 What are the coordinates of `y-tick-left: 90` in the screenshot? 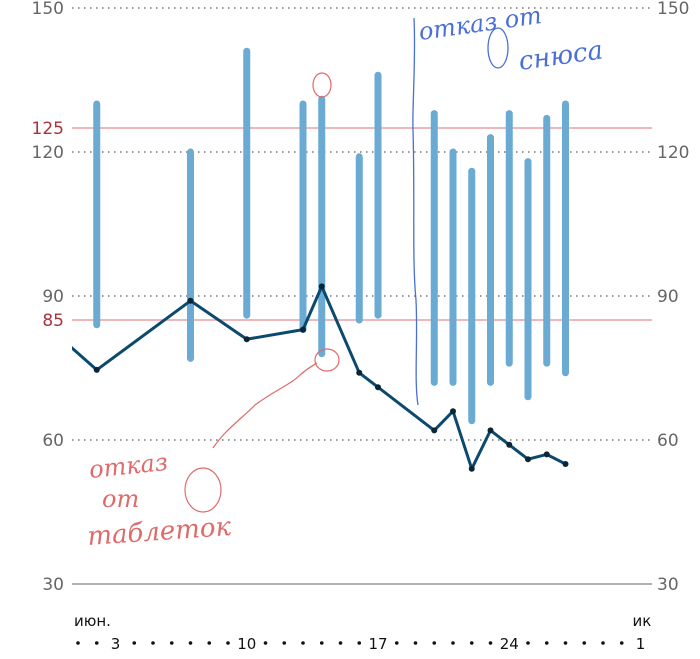 It's located at (53, 297).